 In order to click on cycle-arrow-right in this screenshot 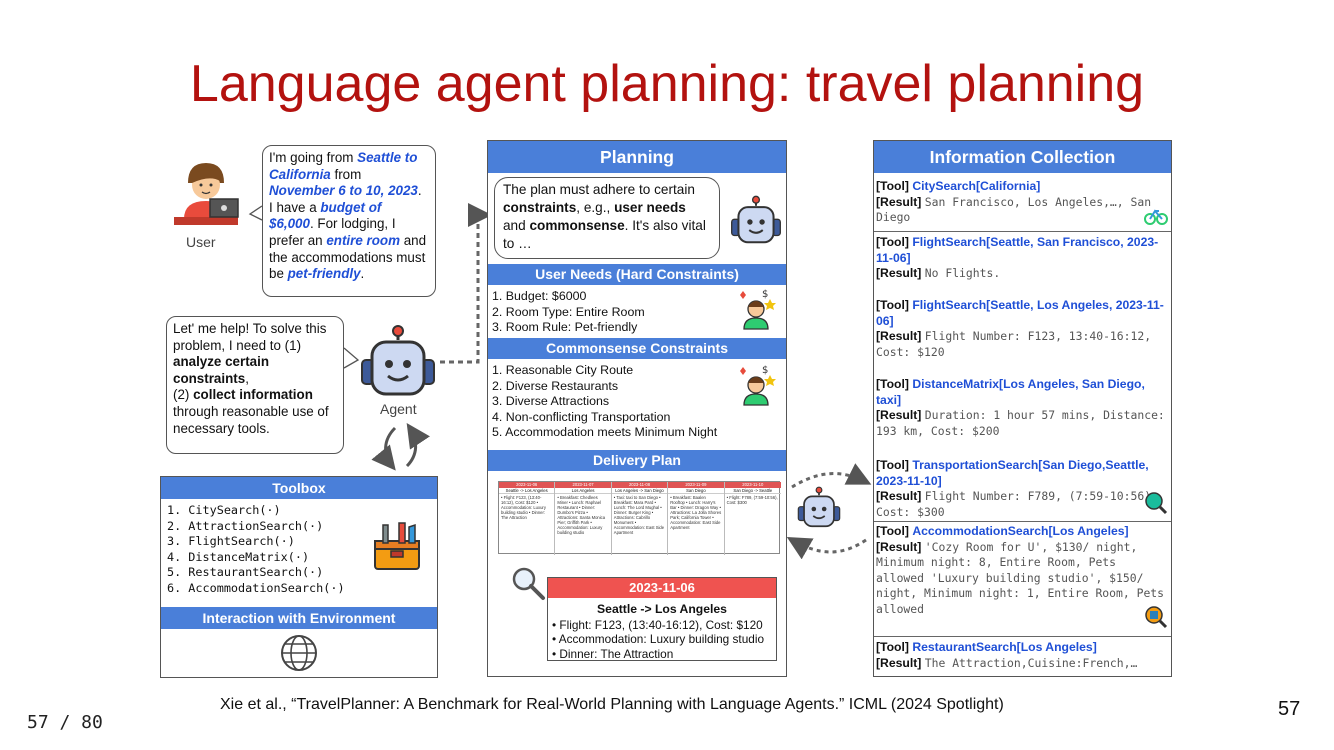, I will do `click(417, 445)`.